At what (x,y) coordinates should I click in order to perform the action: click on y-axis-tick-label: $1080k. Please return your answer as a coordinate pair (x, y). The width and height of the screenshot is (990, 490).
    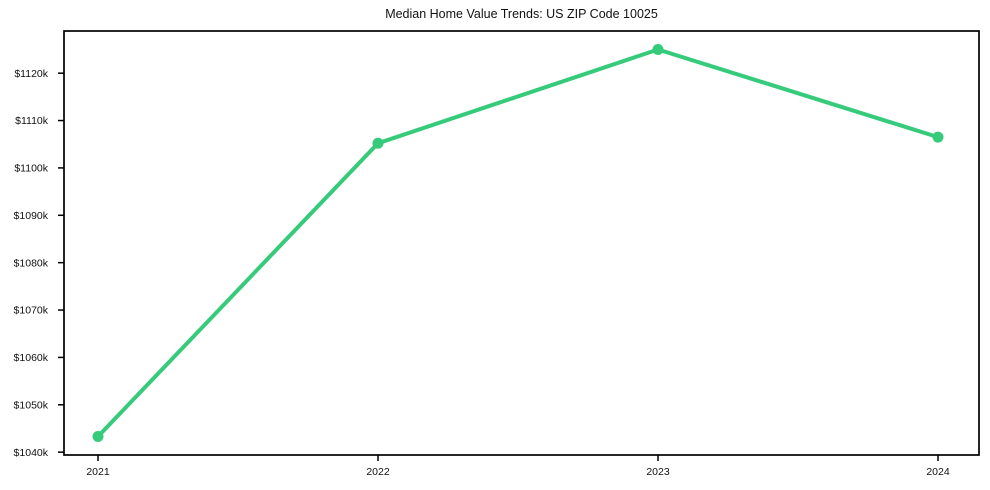
    Looking at the image, I should click on (31, 263).